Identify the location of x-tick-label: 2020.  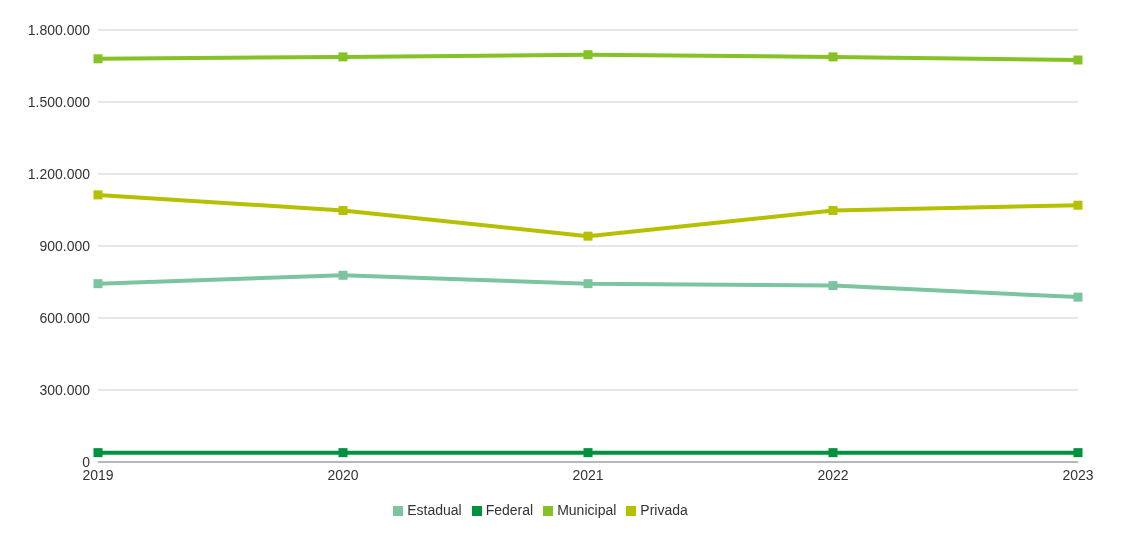
(343, 474).